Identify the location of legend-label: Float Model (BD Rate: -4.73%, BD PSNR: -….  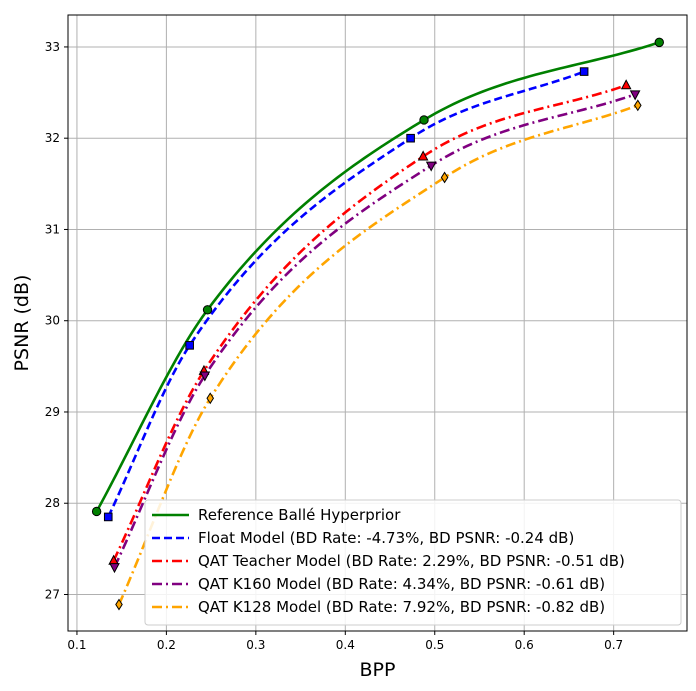
(386, 538).